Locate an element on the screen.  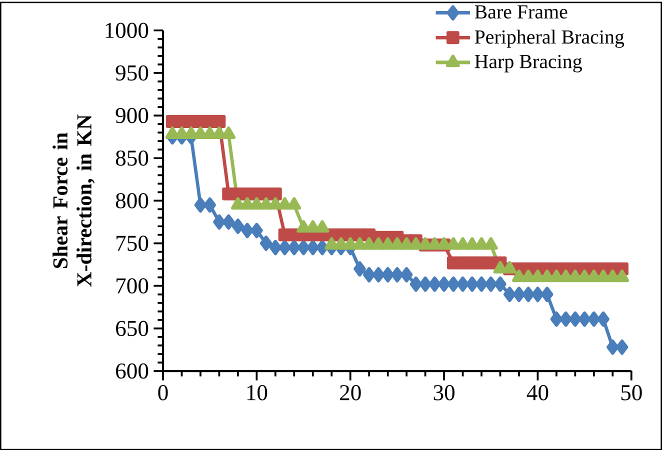
x-tick-label: 40 is located at coordinates (537, 392).